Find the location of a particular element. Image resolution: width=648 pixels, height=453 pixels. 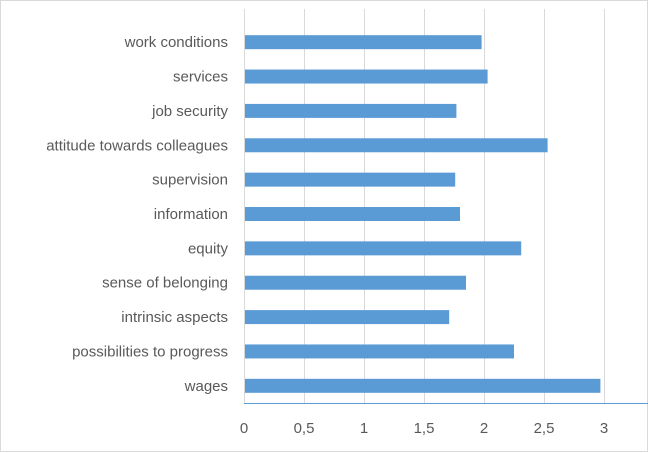

category-label-6: equity is located at coordinates (208, 248).